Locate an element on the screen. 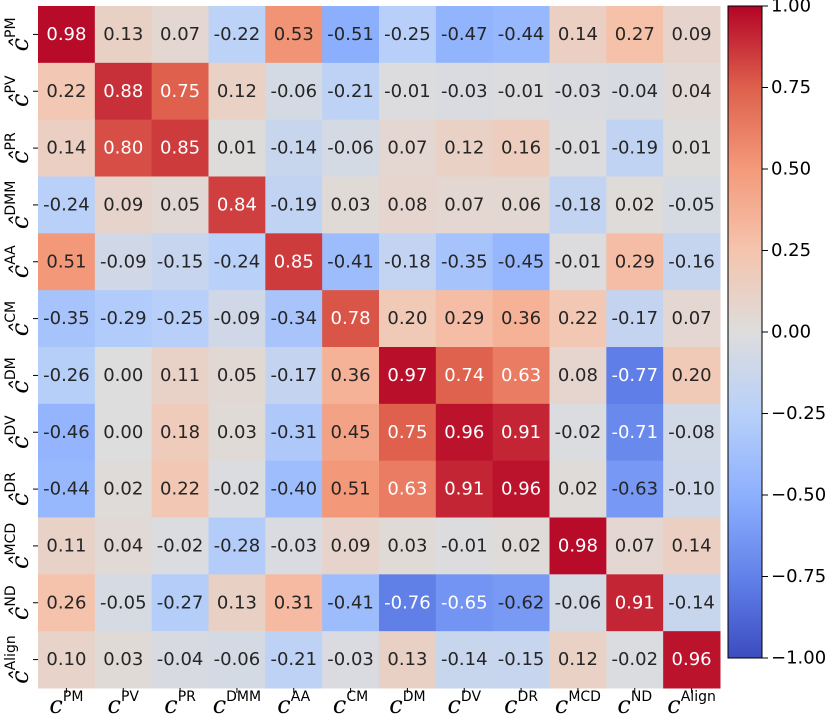  svg-text: ĉAA is located at coordinates (18, 261).